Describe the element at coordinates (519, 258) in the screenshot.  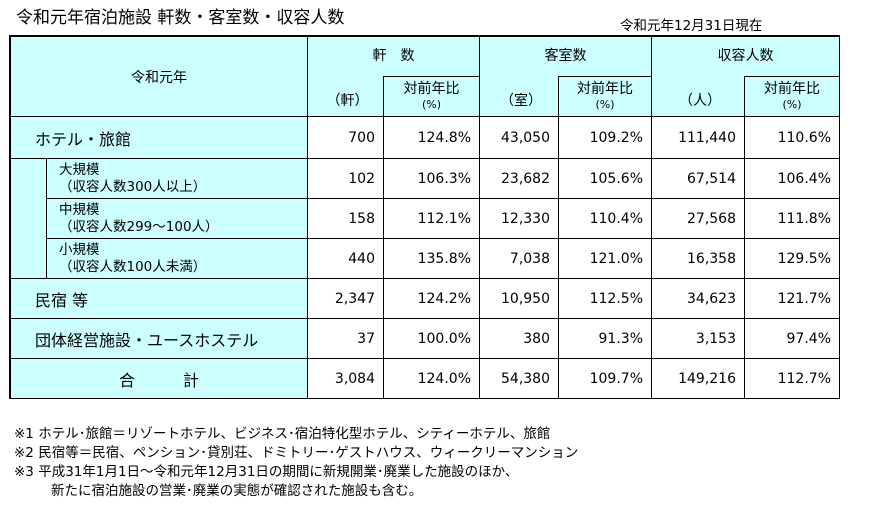
I see `table-cell: 7,038` at that location.